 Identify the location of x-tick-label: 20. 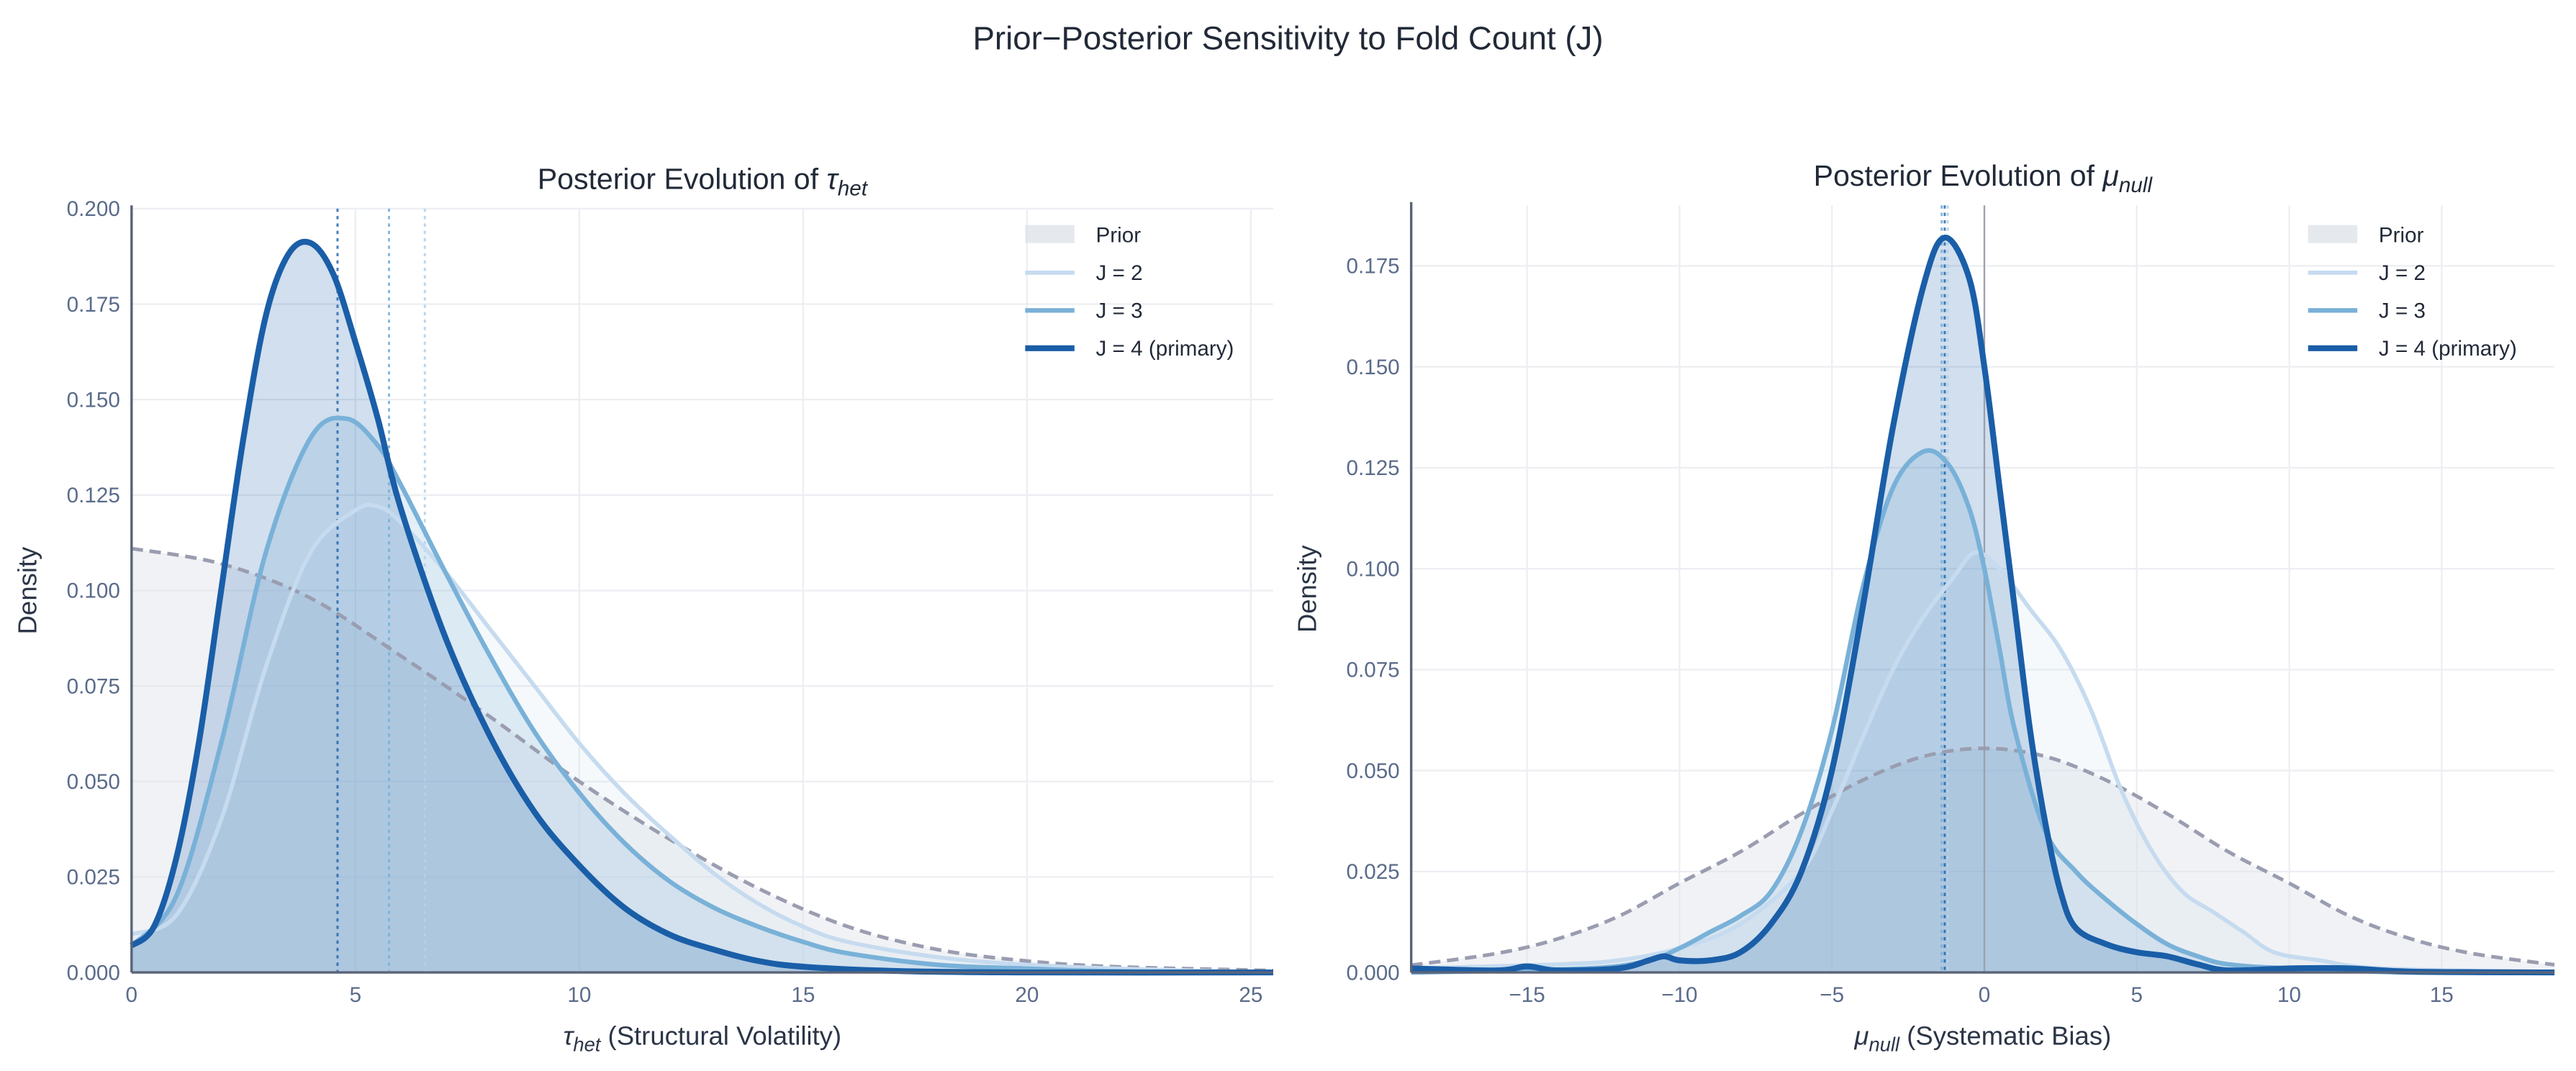
(1027, 995).